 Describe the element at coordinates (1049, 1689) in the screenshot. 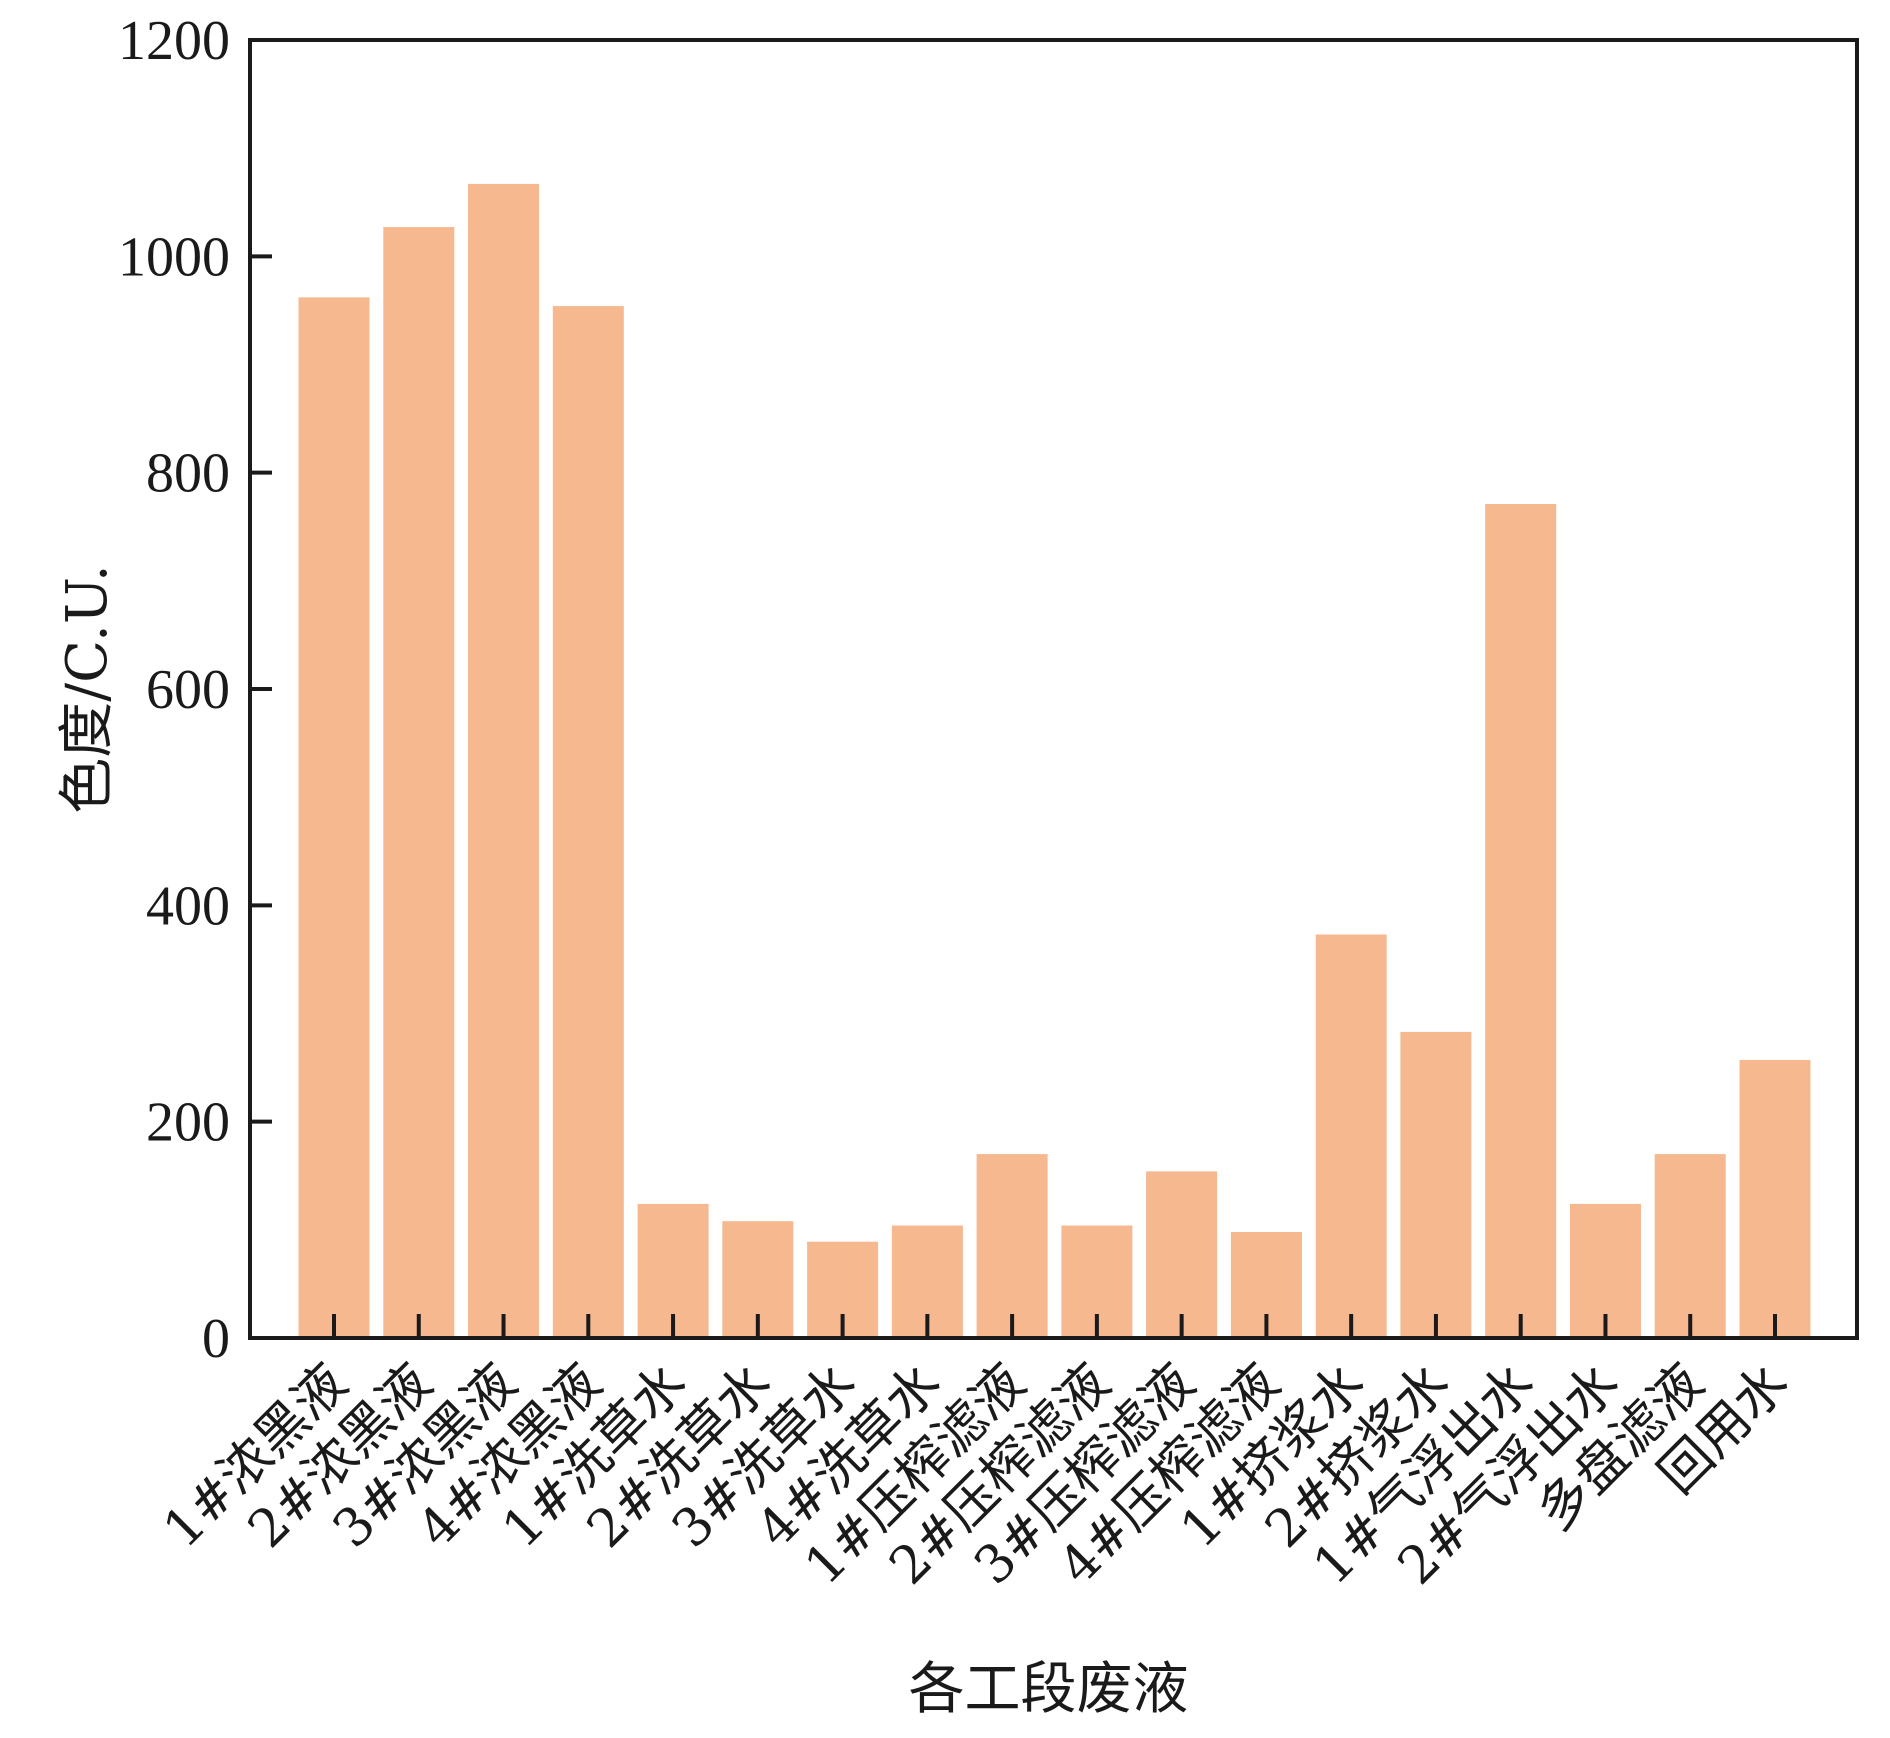

I see `x-axis-title: 各工段废液` at that location.